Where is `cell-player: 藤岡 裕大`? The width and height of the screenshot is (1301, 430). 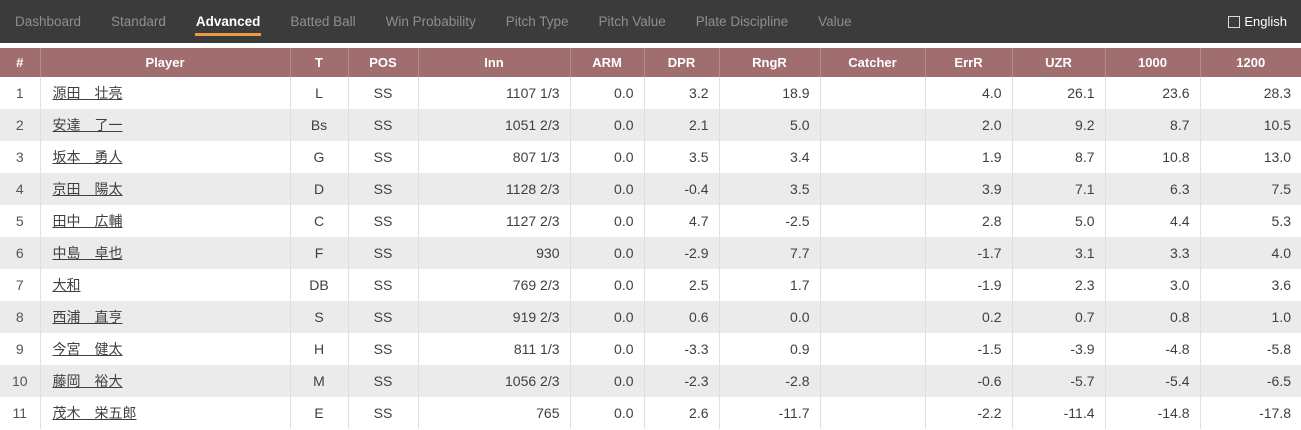
cell-player: 藤岡 裕大 is located at coordinates (165, 381).